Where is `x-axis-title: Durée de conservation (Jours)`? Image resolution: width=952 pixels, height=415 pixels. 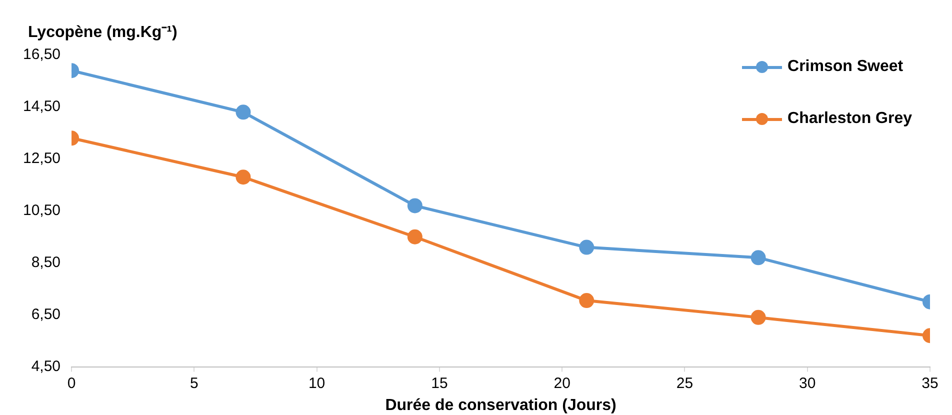 x-axis-title: Durée de conservation (Jours) is located at coordinates (500, 405).